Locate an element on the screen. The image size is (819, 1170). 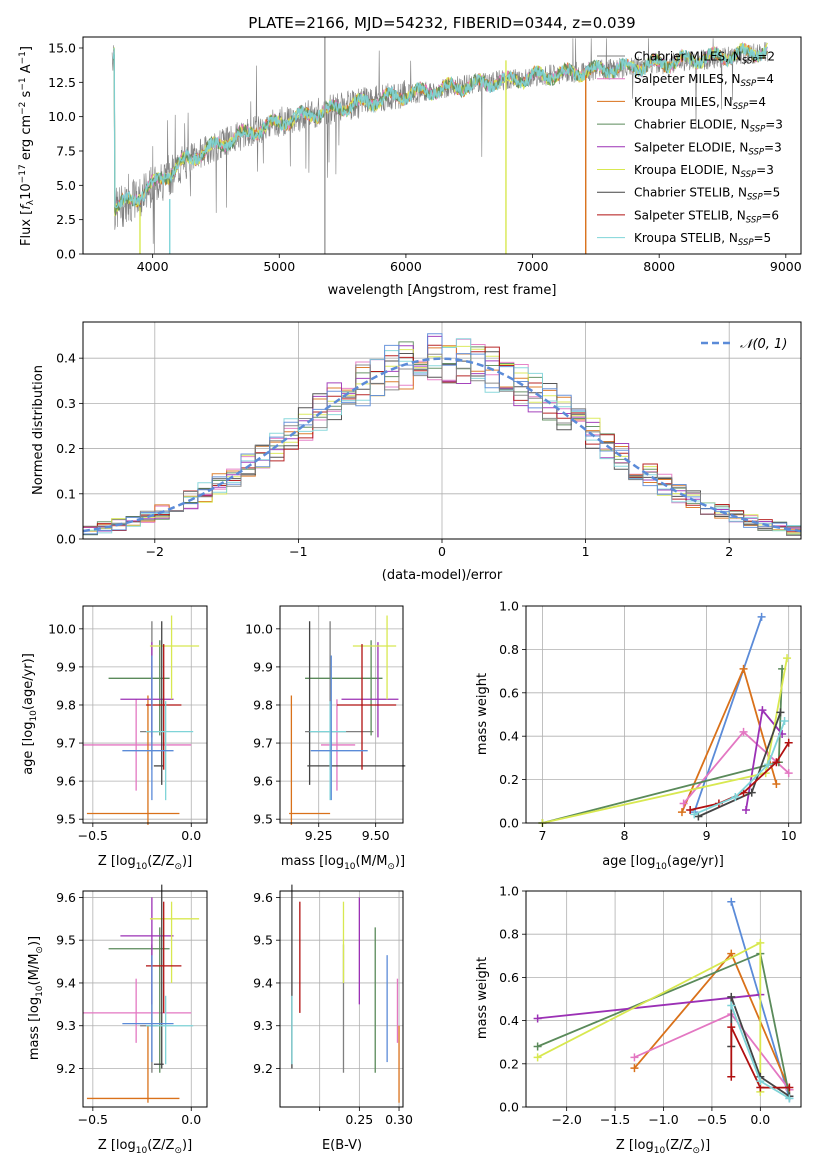
y-tick-label: 9.6 is located at coordinates (66, 897).